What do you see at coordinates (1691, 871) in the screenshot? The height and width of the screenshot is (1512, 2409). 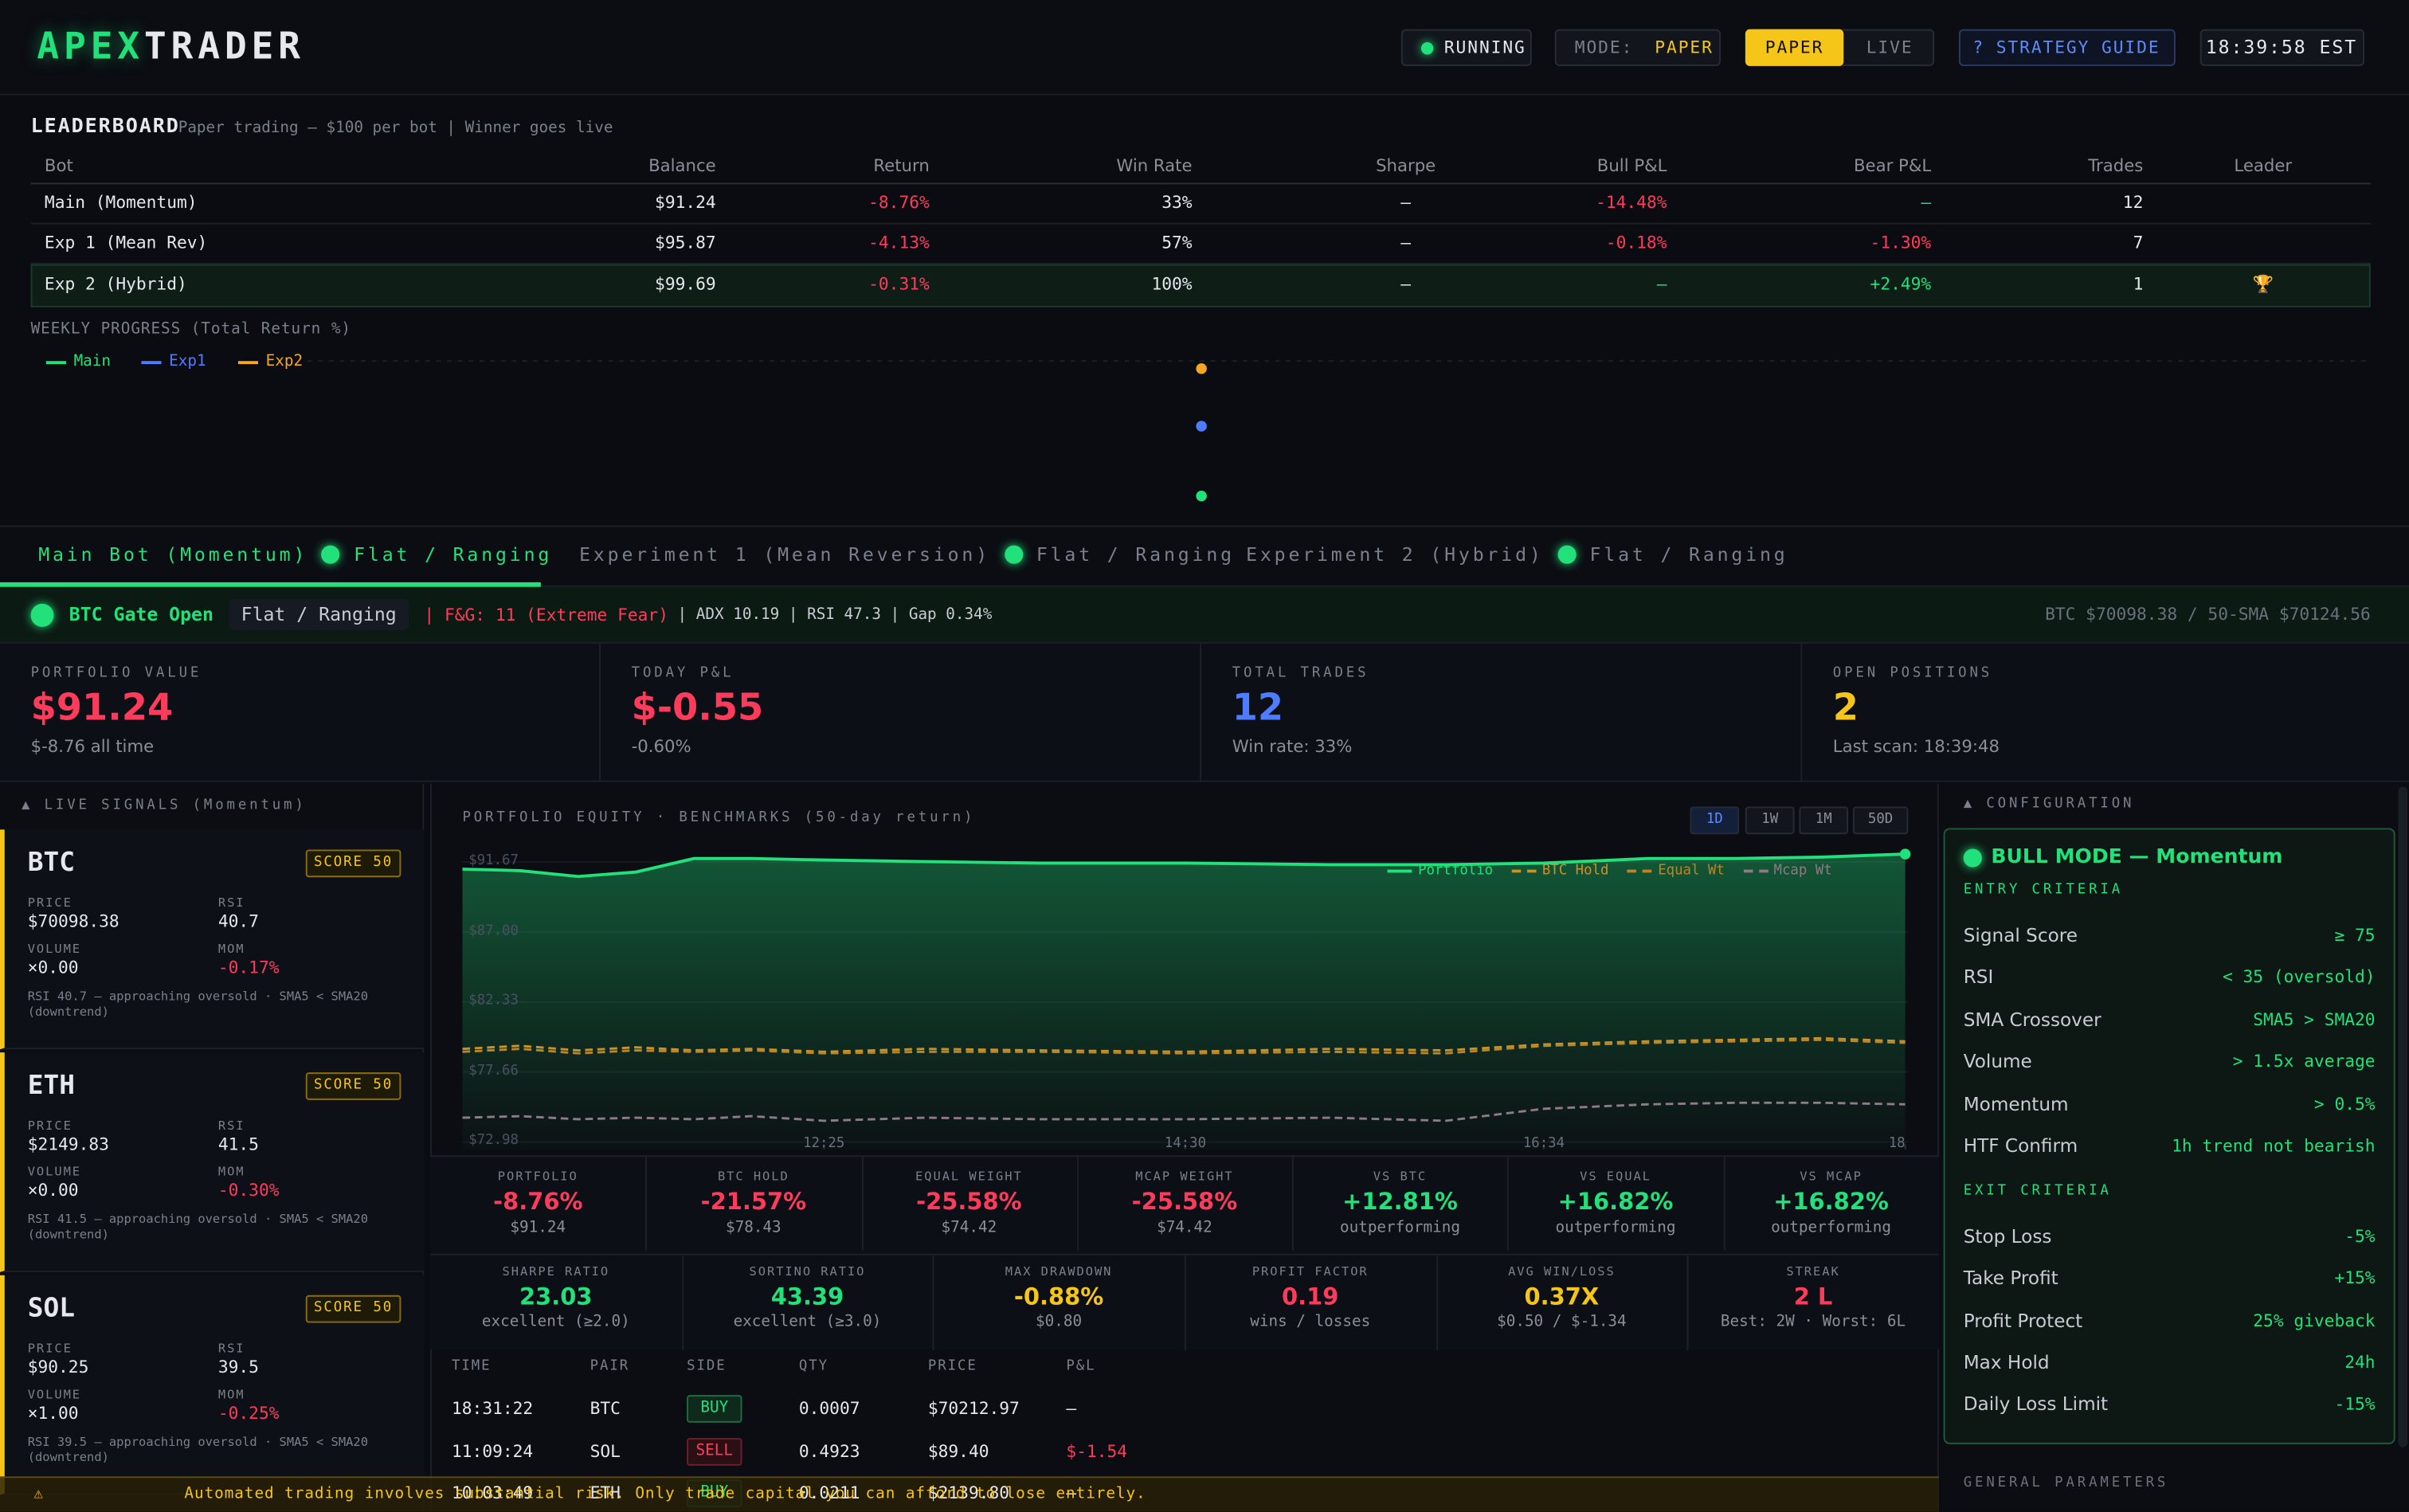 I see `legend-label: Equal Wt` at bounding box center [1691, 871].